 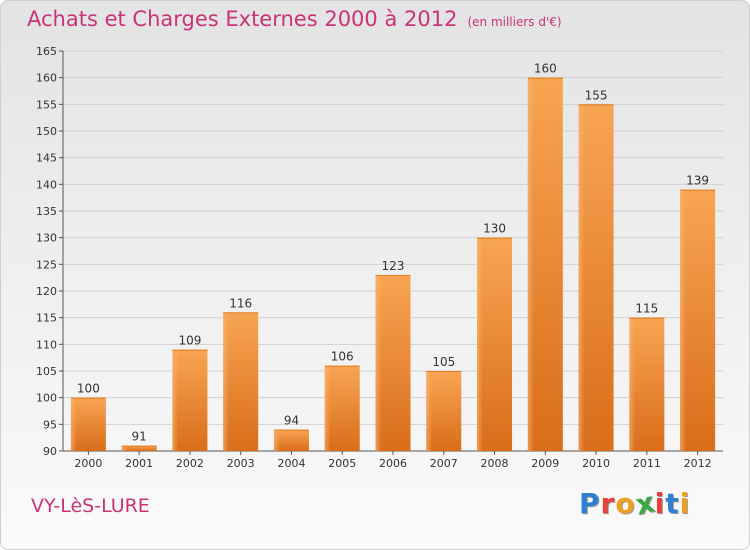 What do you see at coordinates (189, 341) in the screenshot?
I see `data-label-2002: 109` at bounding box center [189, 341].